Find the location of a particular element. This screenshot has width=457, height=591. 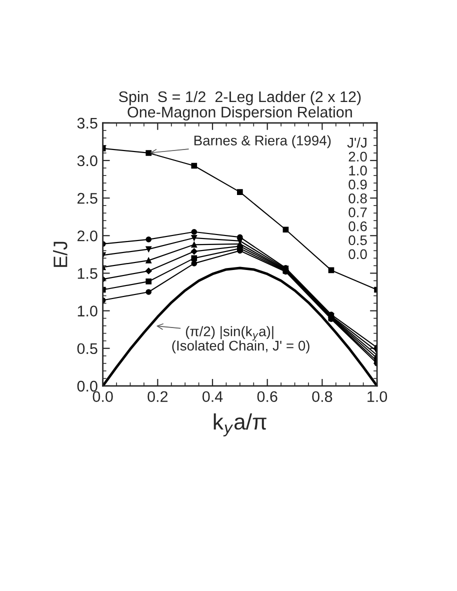

annotation: (Isolated Chain, J' = 0) is located at coordinates (241, 347).